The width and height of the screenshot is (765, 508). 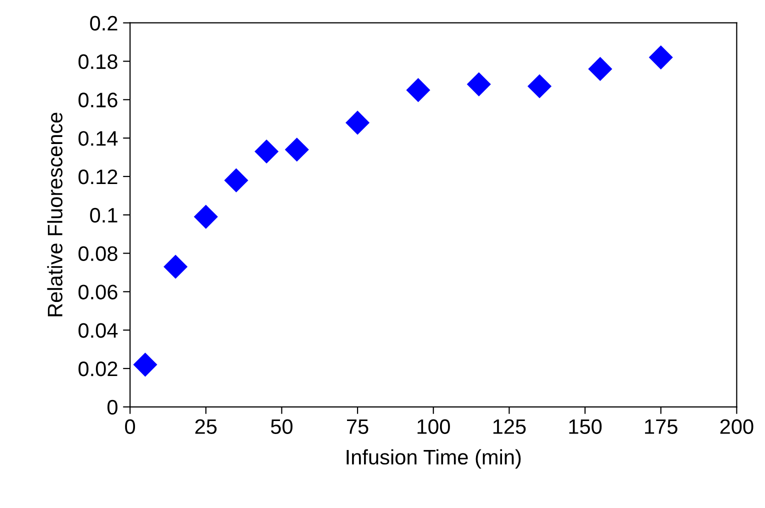 I want to click on x-axis-title: Infusion Time (min), so click(x=433, y=459).